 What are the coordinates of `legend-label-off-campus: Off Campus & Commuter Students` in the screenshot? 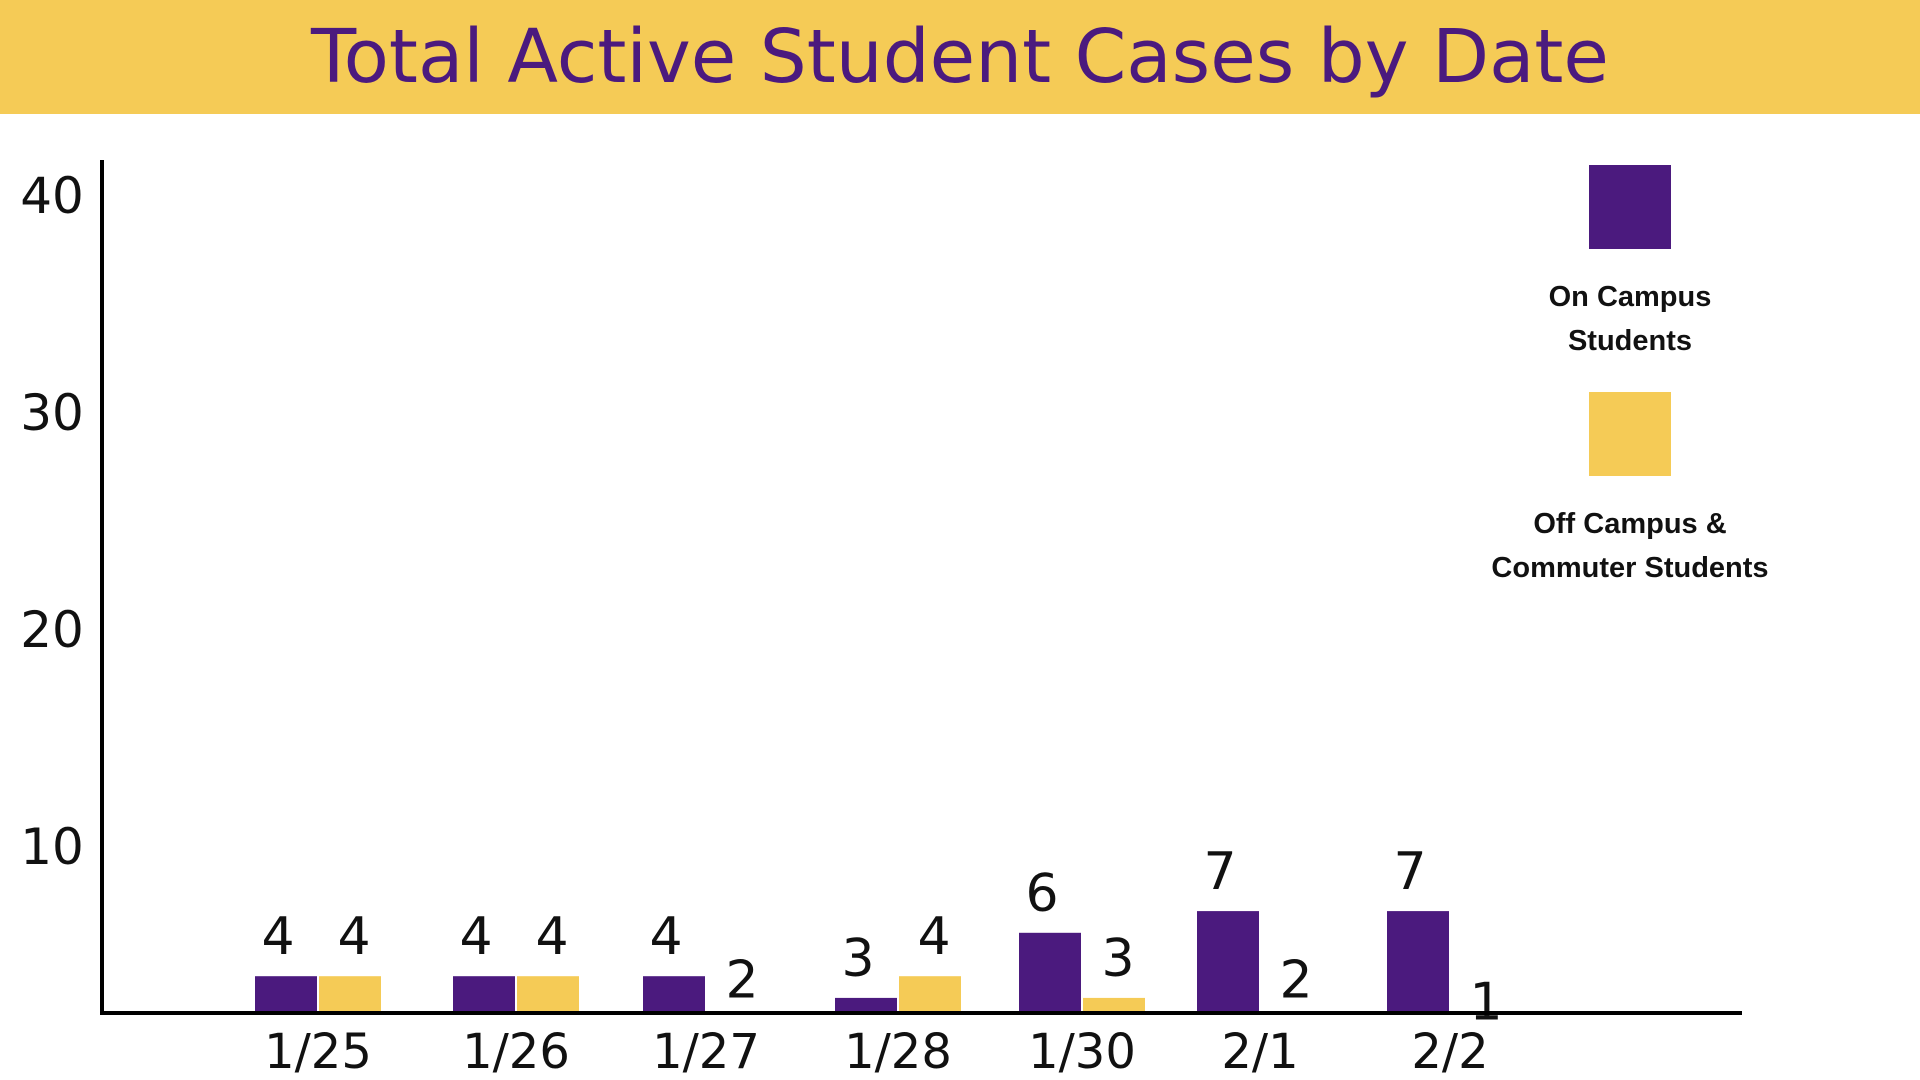 It's located at (1630, 546).